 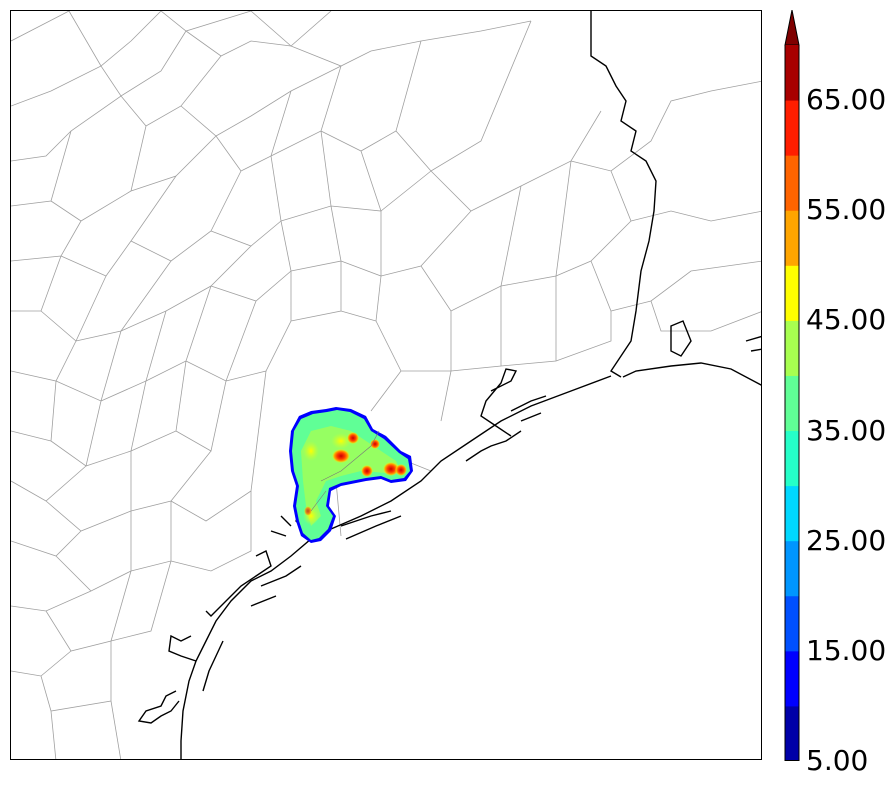 What do you see at coordinates (846, 210) in the screenshot?
I see `colorbar-tick-label: 55.00` at bounding box center [846, 210].